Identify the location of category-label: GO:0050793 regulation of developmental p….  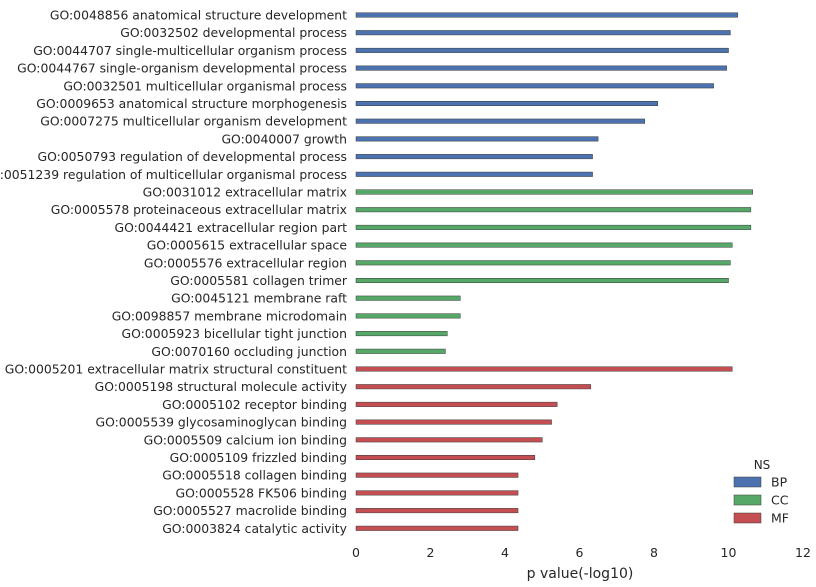
(192, 156).